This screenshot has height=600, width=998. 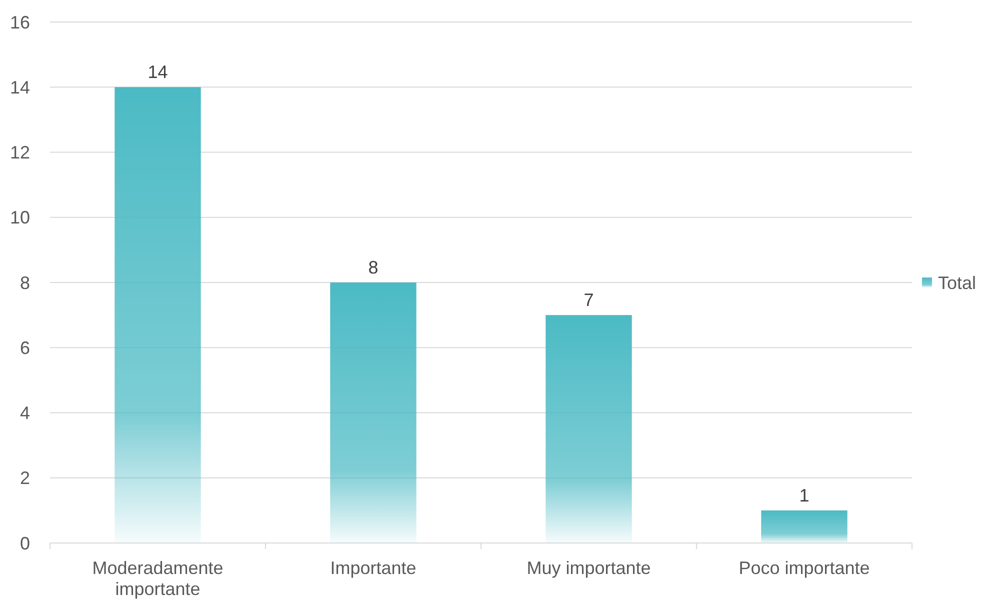 I want to click on y-tick-label: 6, so click(x=25, y=348).